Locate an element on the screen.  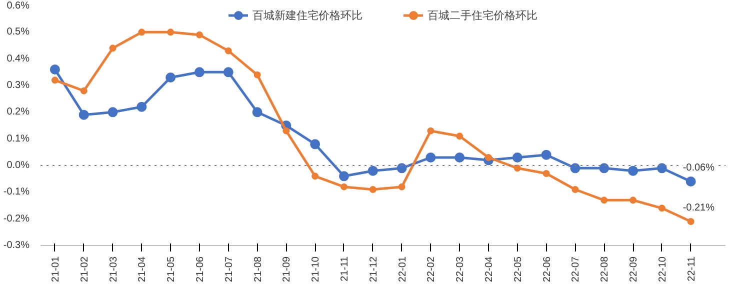
x-tick-label: 22-07 is located at coordinates (576, 269).